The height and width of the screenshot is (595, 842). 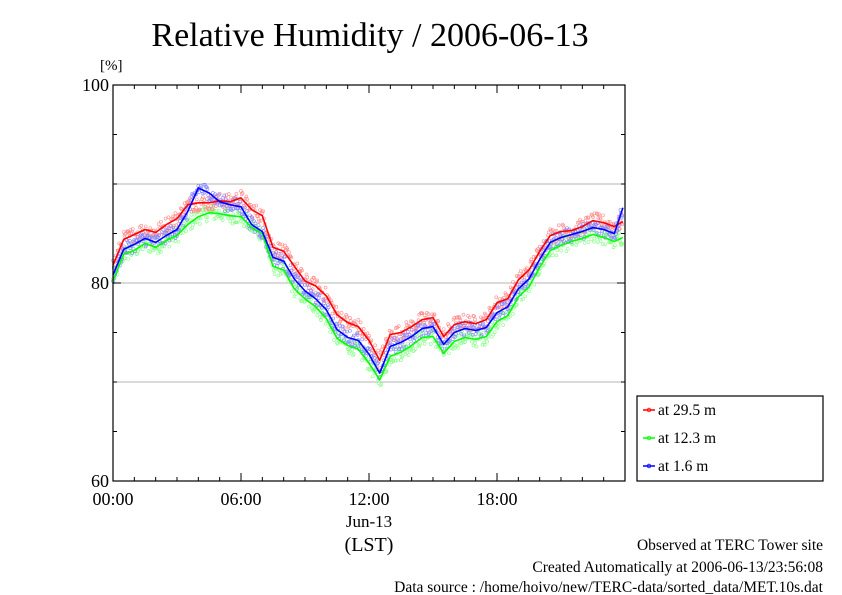 What do you see at coordinates (111, 66) in the screenshot?
I see `y-axis-unit-label: [%]` at bounding box center [111, 66].